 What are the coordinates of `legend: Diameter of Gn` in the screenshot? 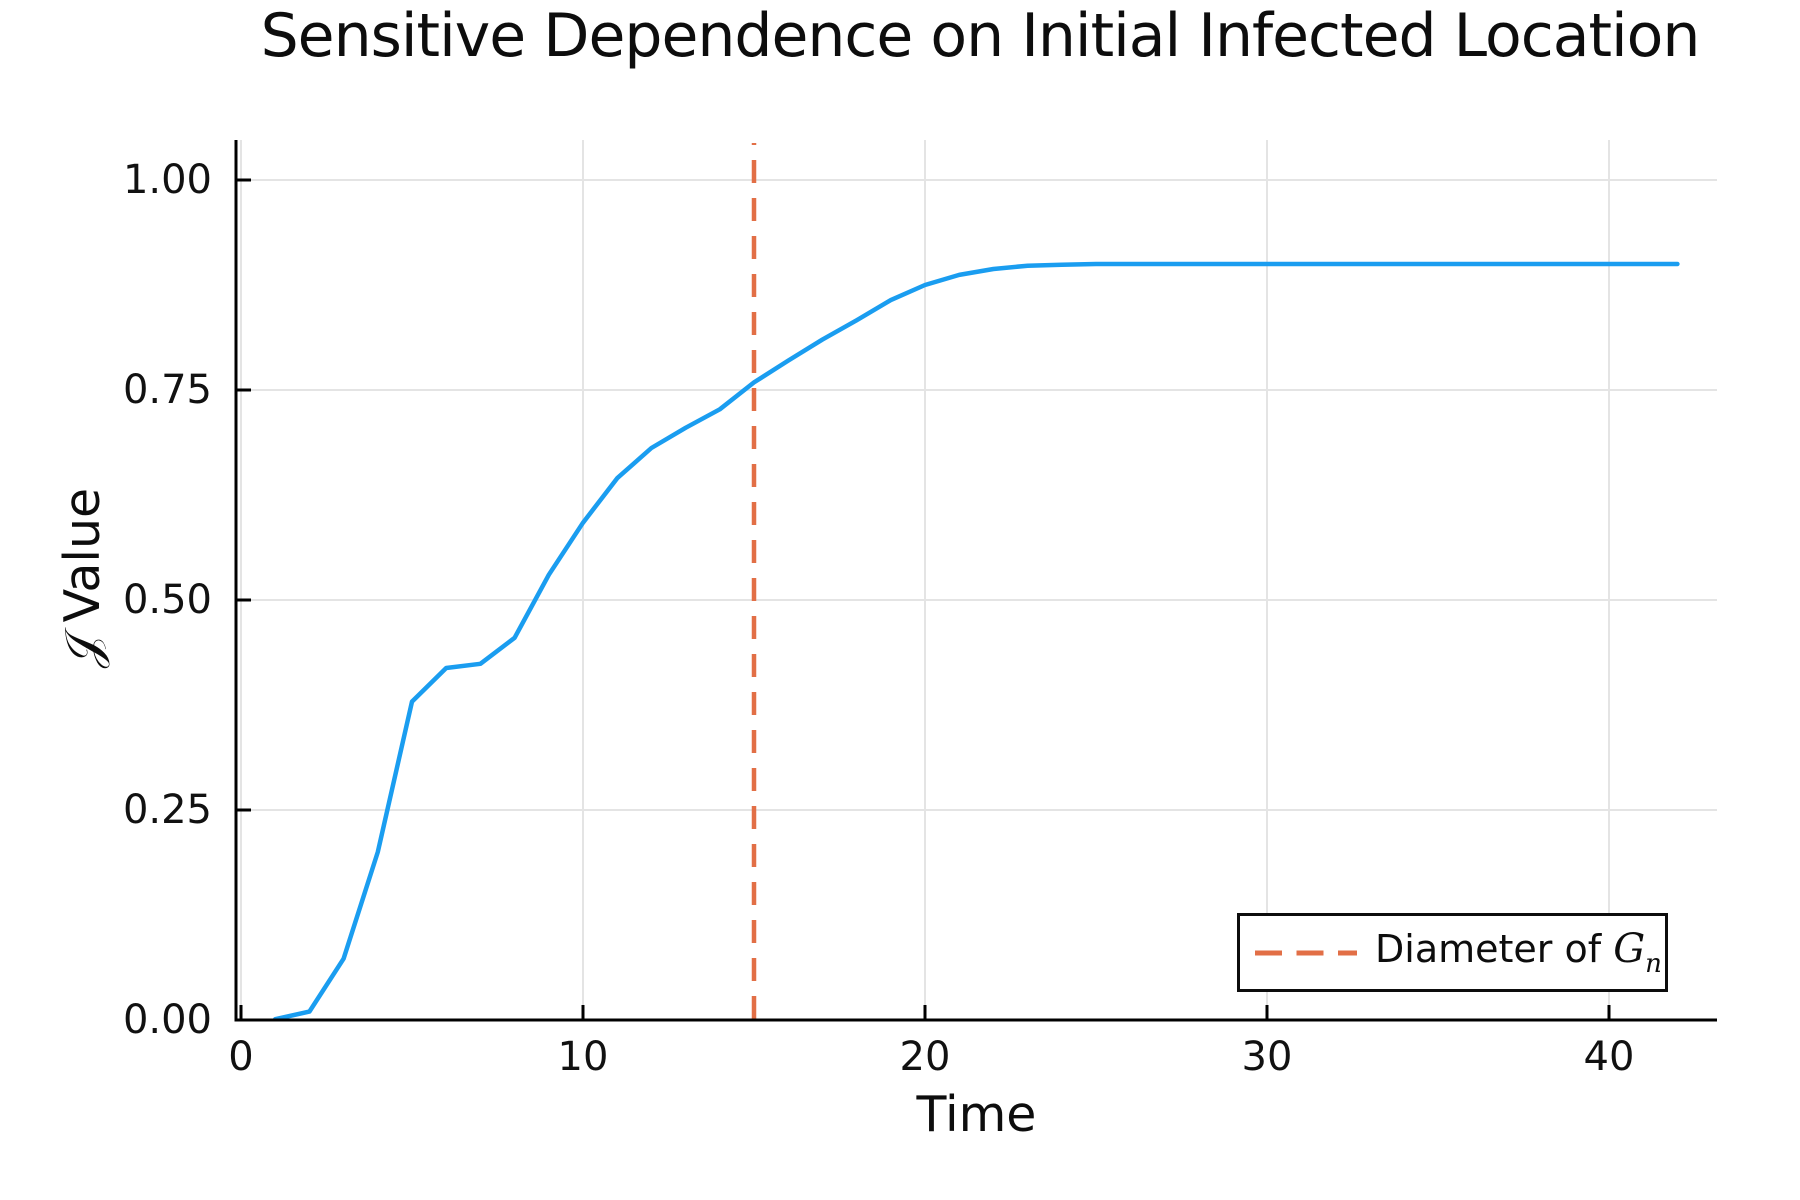 It's located at (1452, 952).